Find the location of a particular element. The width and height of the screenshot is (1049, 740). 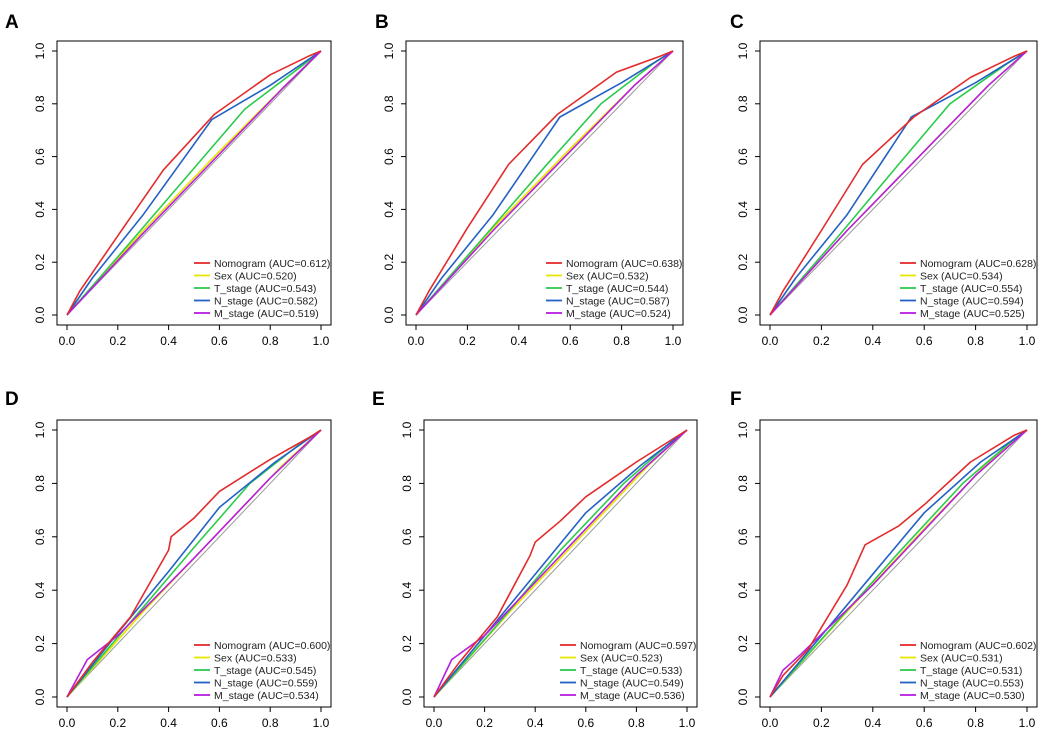

legend-label: T_stage (AUC=0.543) is located at coordinates (265, 289).